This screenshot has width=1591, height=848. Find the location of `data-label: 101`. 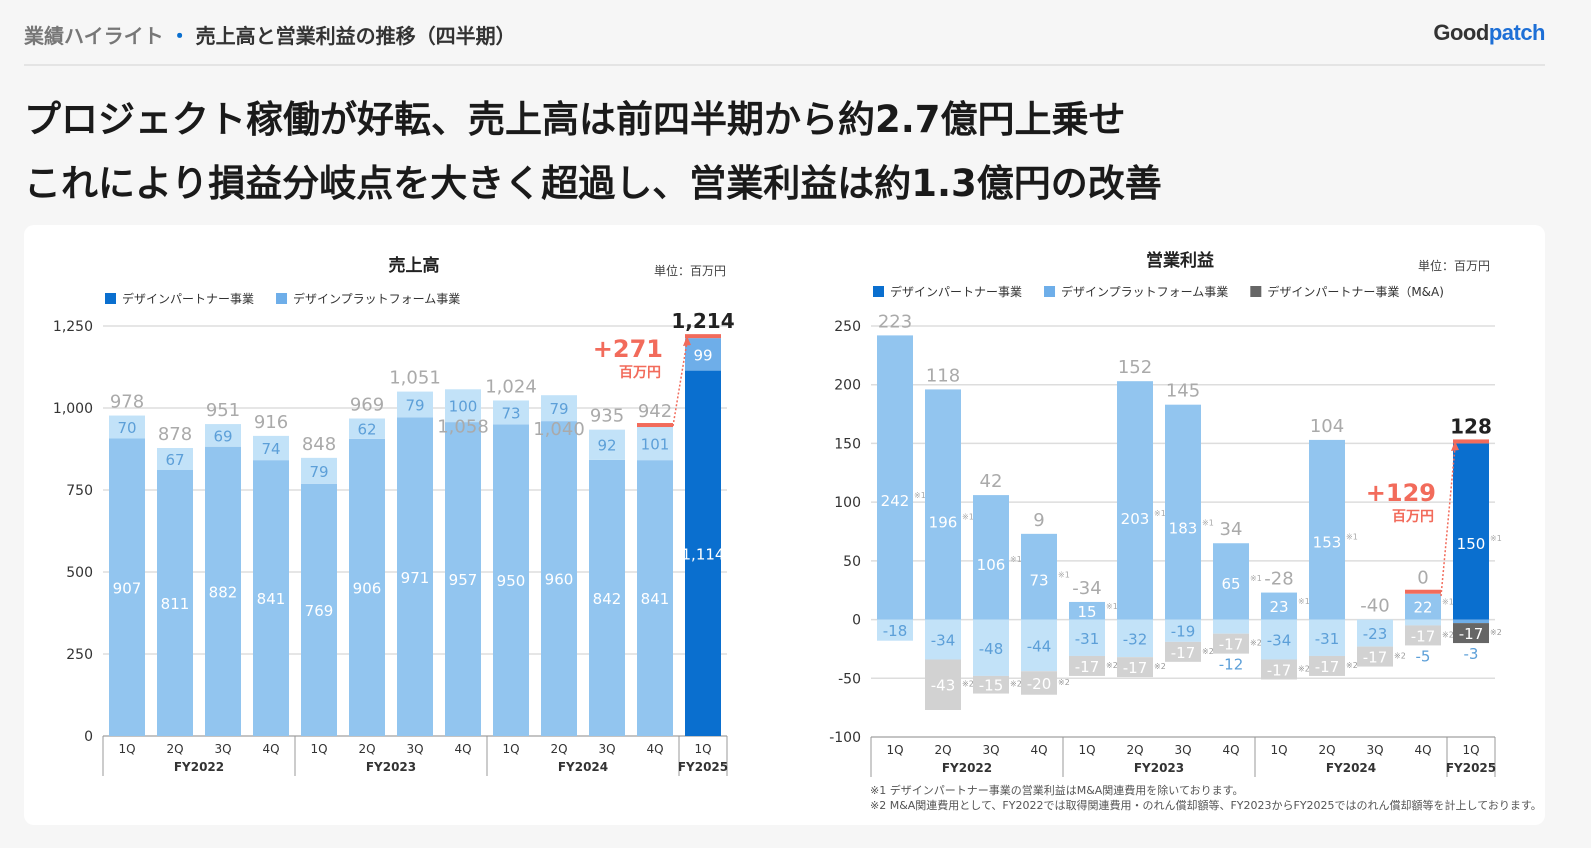

data-label: 101 is located at coordinates (655, 445).